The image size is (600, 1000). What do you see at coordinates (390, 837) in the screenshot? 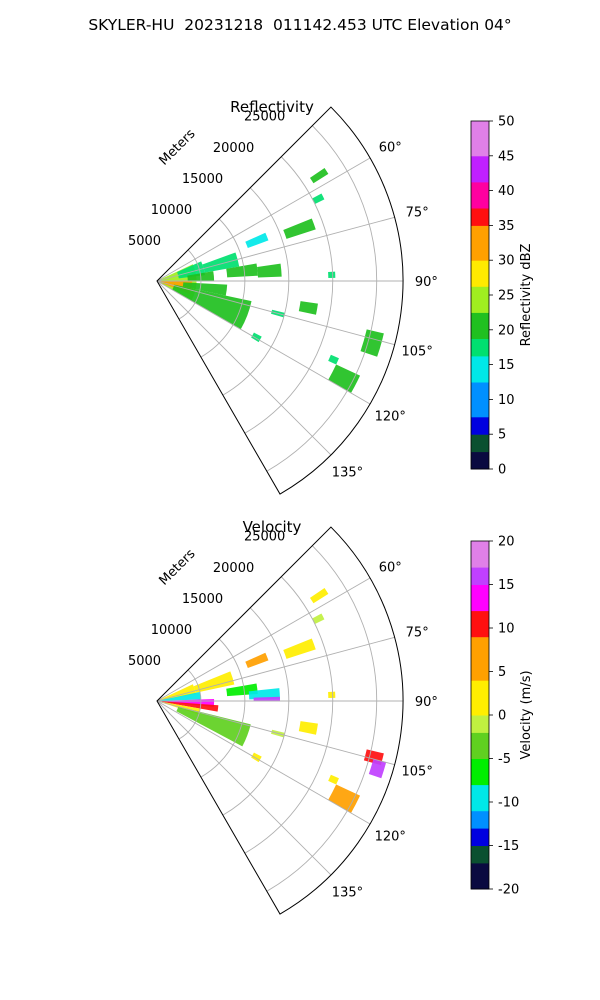
I see `velocity-azimuth-tick-label-4: 120°` at bounding box center [390, 837].